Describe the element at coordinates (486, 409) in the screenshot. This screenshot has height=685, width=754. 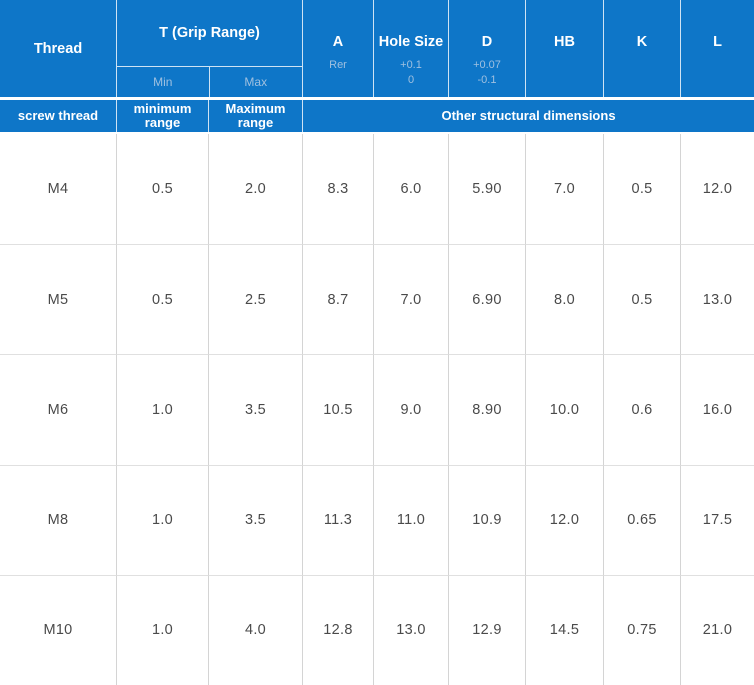
I see `value-cell: 8.90` at that location.